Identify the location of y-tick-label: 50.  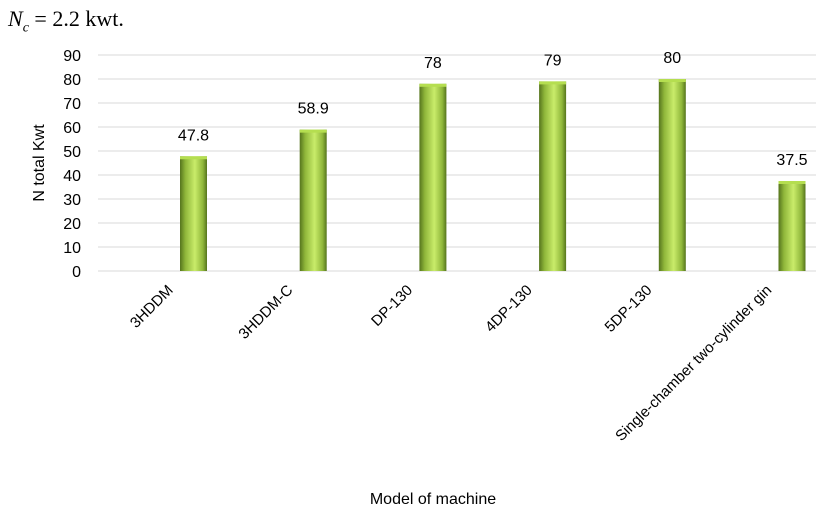
(72, 152).